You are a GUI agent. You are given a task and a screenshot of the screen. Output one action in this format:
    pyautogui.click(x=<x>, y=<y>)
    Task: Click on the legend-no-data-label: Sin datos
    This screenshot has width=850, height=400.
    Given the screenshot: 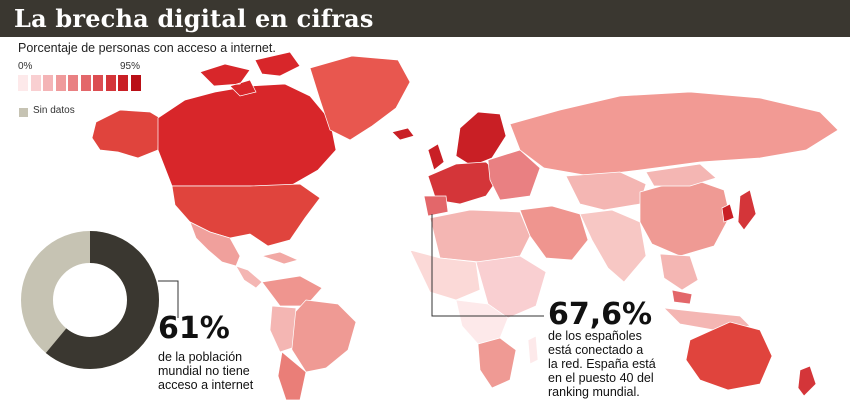 What is the action you would take?
    pyautogui.click(x=54, y=110)
    